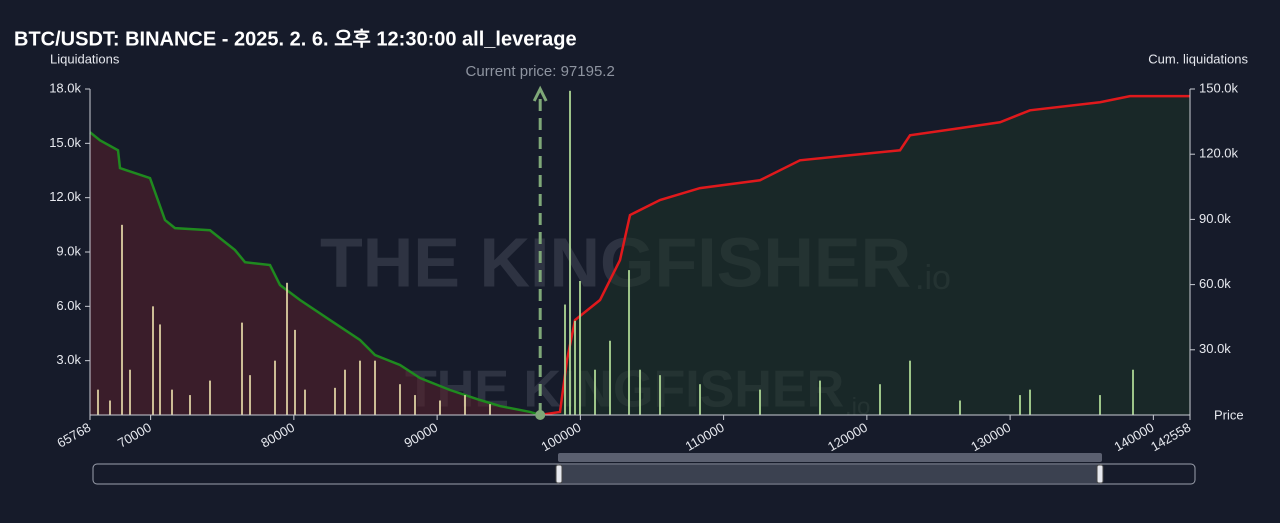  What do you see at coordinates (65, 196) in the screenshot?
I see `y-tick-label: 12.0k` at bounding box center [65, 196].